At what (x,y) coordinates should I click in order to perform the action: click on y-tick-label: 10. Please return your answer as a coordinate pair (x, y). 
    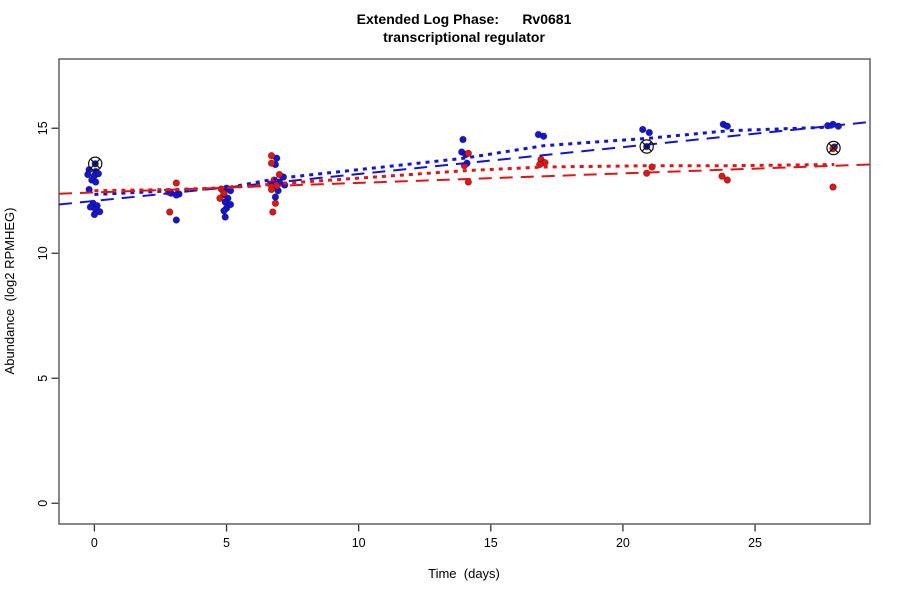
    Looking at the image, I should click on (43, 253).